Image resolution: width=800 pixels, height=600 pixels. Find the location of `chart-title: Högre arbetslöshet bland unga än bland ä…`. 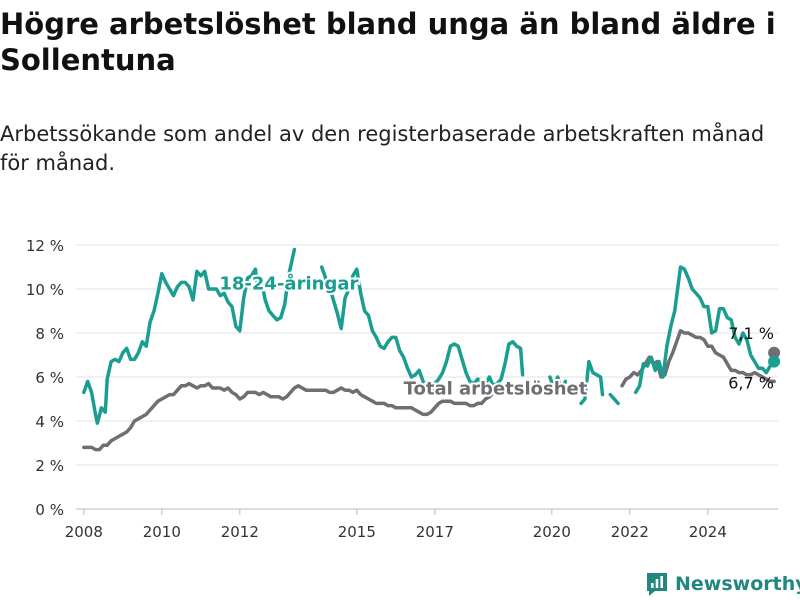

chart-title: Högre arbetslöshet bland unga än bland ä… is located at coordinates (388, 42).